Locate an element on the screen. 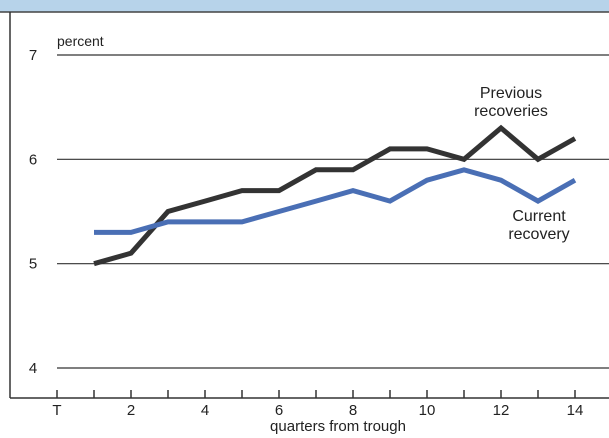  current-recovery-line is located at coordinates (335, 201).